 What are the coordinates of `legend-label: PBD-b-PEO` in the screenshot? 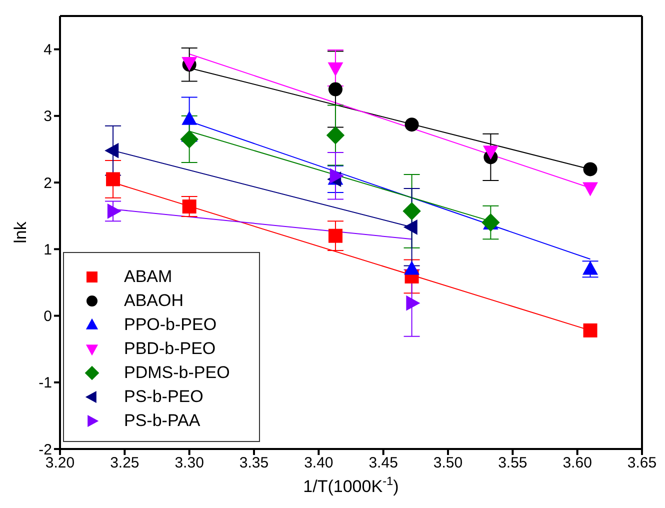 It's located at (170, 349).